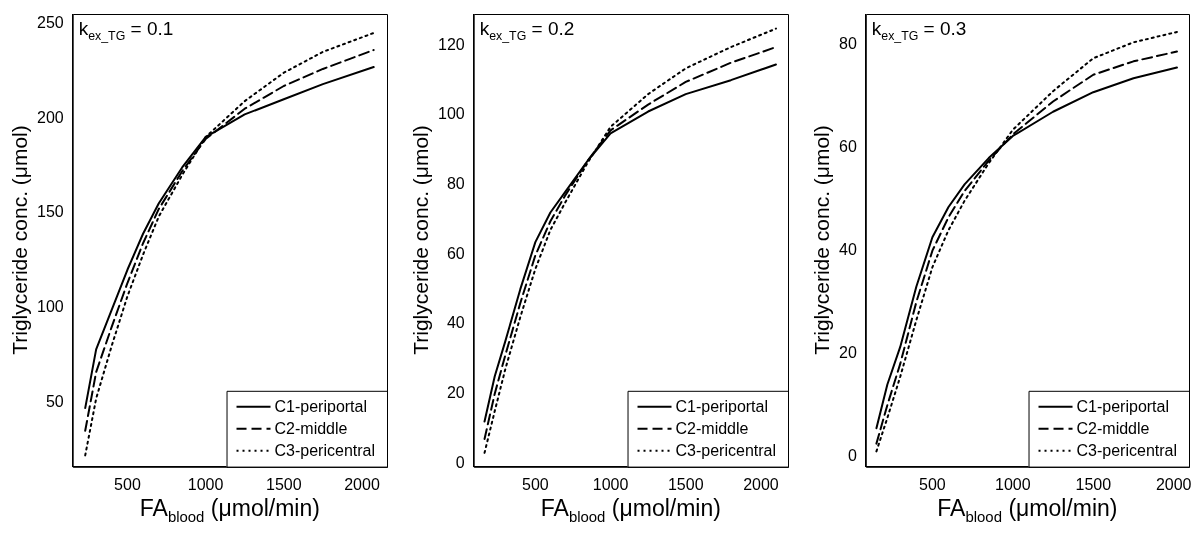  I want to click on annotation: k$_{ex_TG}$ = 0.2, so click(527, 30).